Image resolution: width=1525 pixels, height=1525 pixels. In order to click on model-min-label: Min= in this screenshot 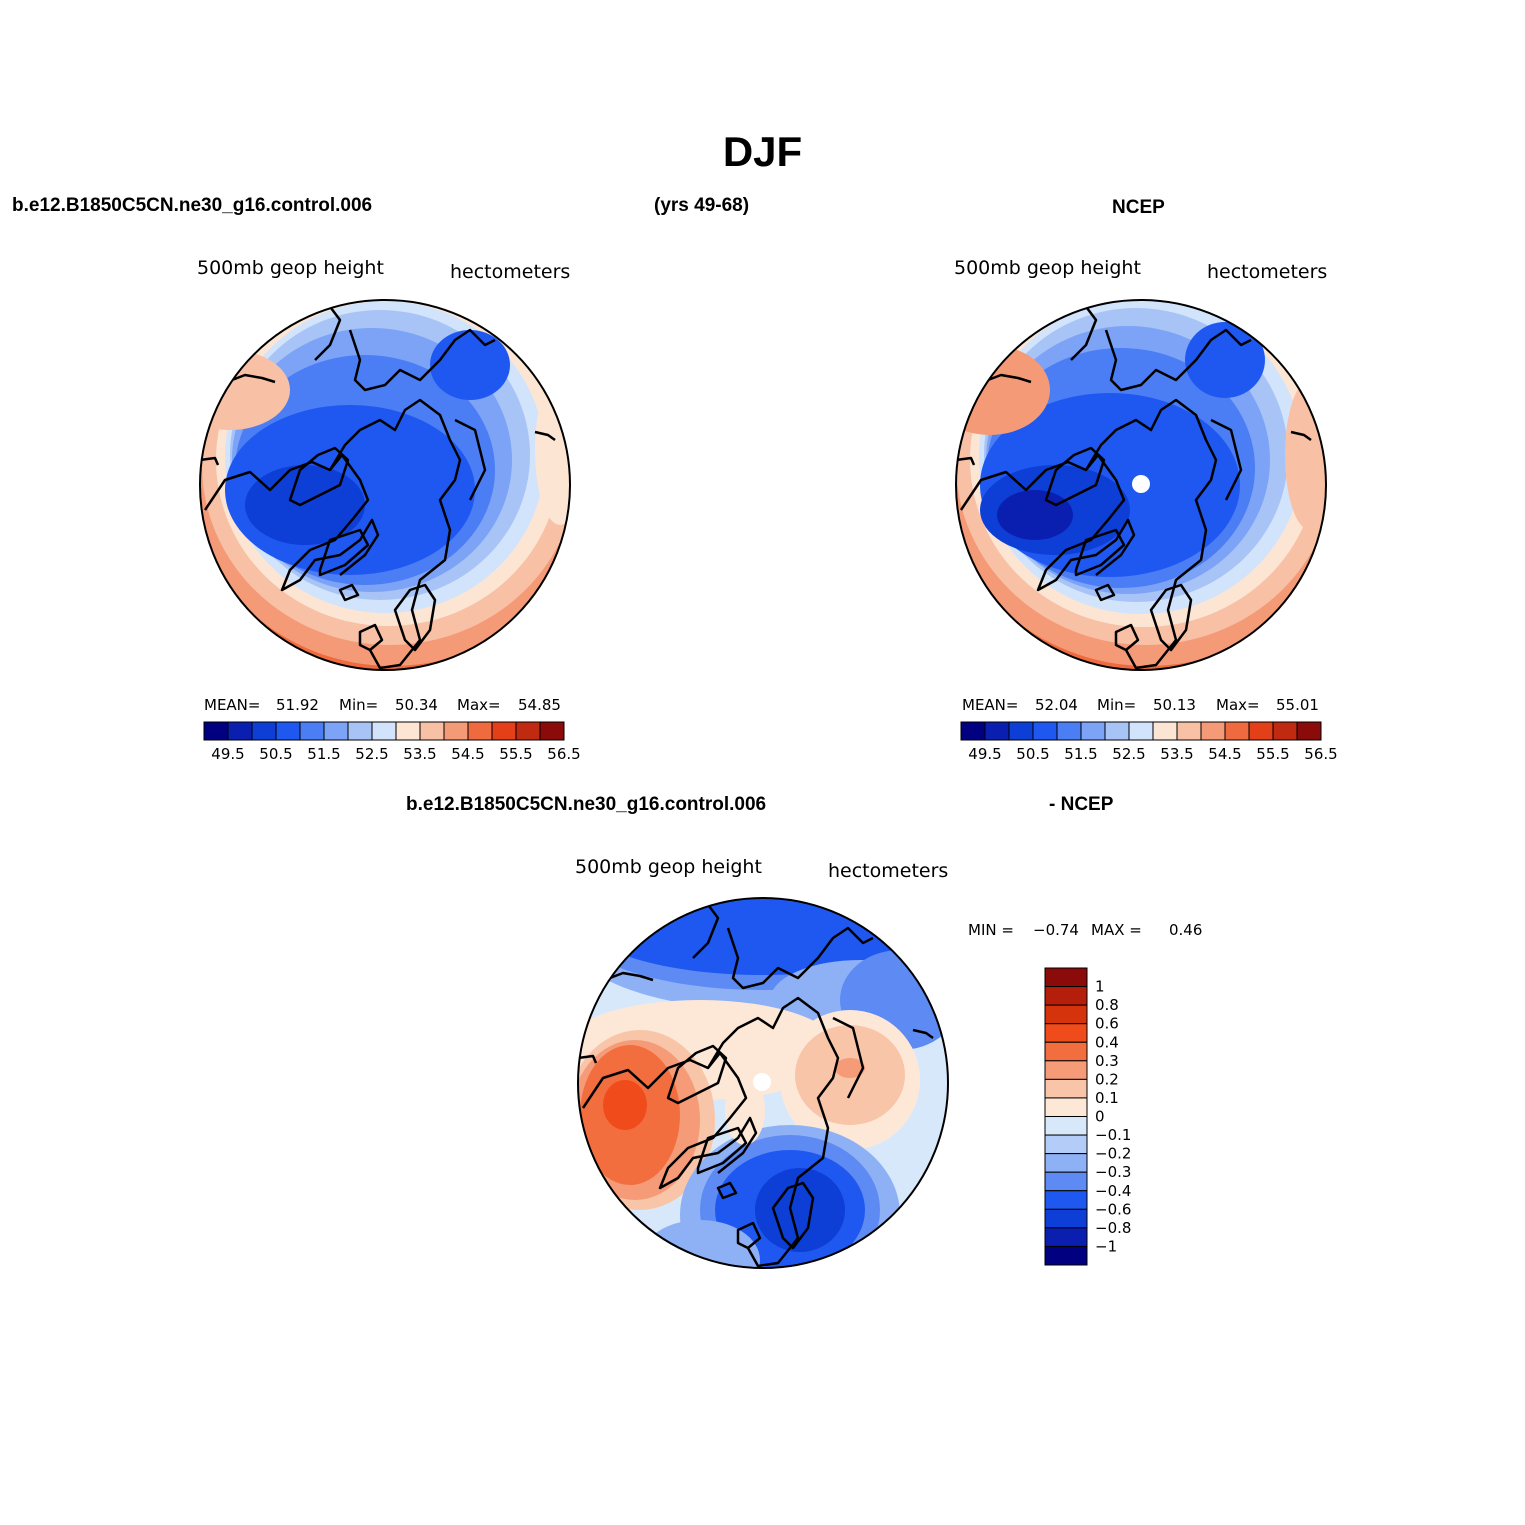, I will do `click(359, 705)`.